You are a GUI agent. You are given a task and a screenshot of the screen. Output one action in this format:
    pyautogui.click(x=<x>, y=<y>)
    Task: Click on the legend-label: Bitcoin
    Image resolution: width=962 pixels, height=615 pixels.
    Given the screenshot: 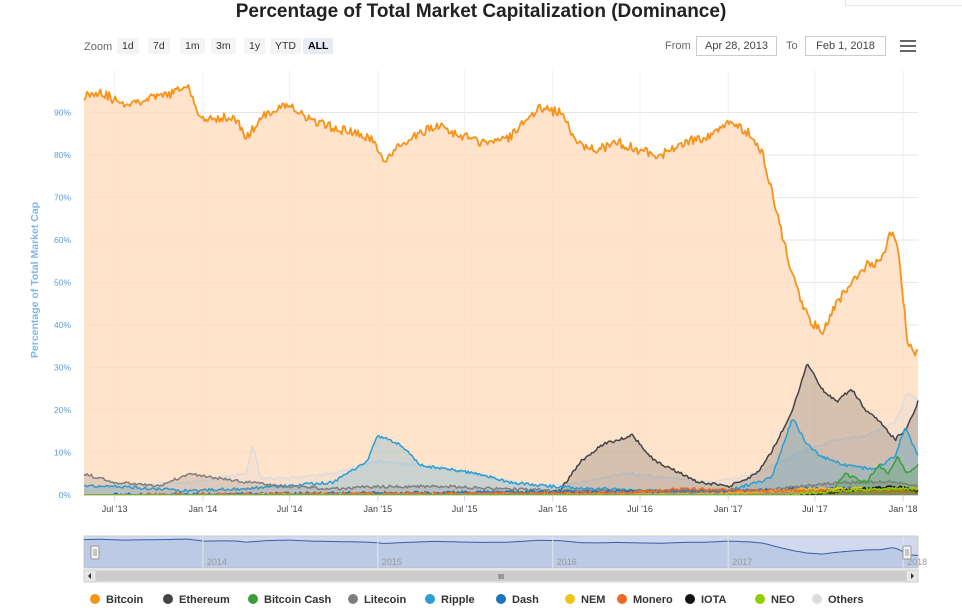 What is the action you would take?
    pyautogui.click(x=125, y=600)
    